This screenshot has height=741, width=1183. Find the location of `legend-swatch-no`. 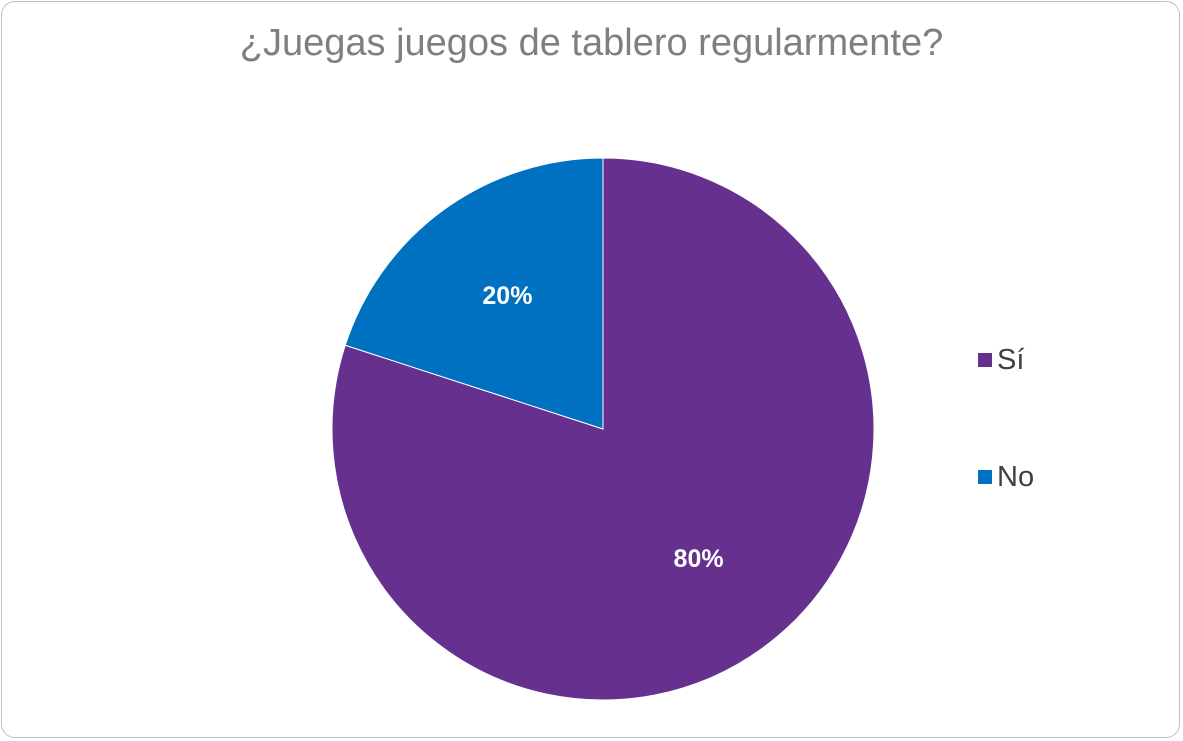

legend-swatch-no is located at coordinates (985, 477).